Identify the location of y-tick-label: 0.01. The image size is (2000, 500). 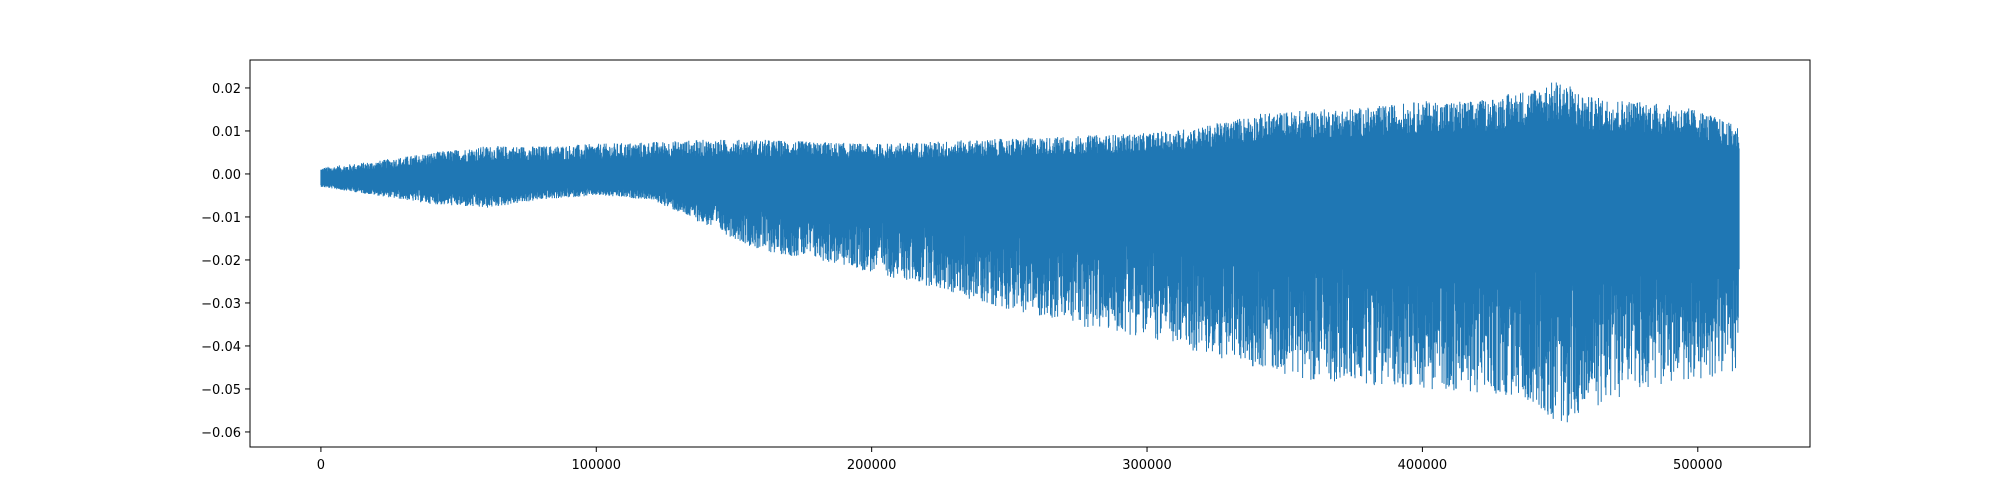
(226, 132).